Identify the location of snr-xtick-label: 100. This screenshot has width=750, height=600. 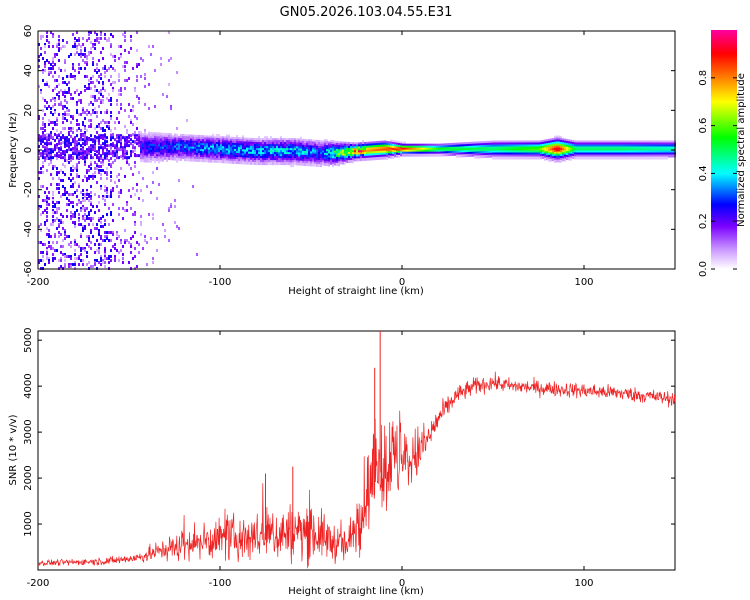
(583, 583).